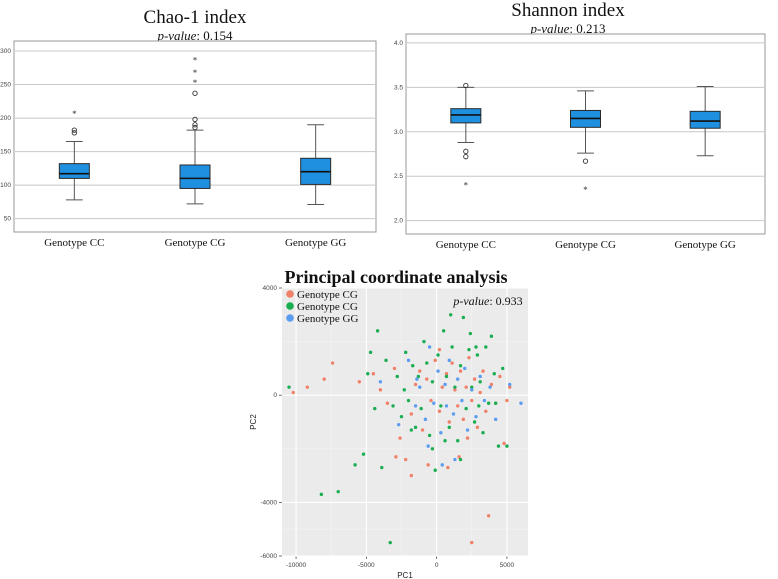 The width and height of the screenshot is (778, 579). Describe the element at coordinates (509, 301) in the screenshot. I see `pcoa-p-number: 0.933` at that location.